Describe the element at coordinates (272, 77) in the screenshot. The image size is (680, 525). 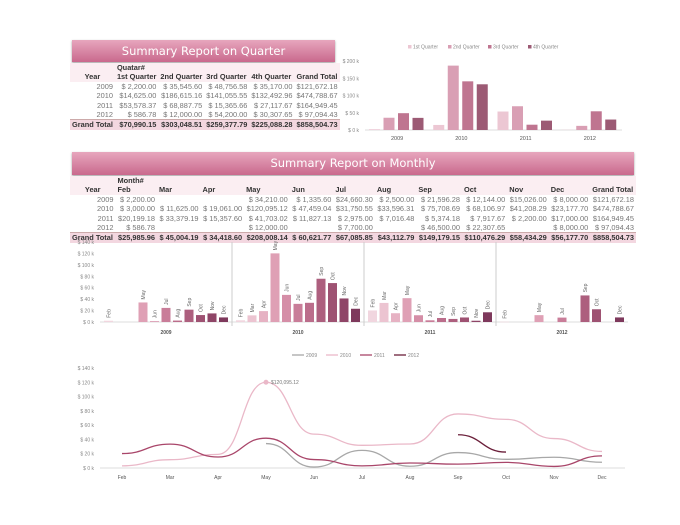
I see `column-header: 4th Quarter` at that location.